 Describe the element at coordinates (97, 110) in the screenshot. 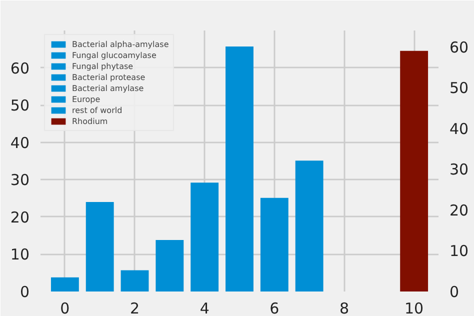

I see `legend-label: rest of world` at that location.